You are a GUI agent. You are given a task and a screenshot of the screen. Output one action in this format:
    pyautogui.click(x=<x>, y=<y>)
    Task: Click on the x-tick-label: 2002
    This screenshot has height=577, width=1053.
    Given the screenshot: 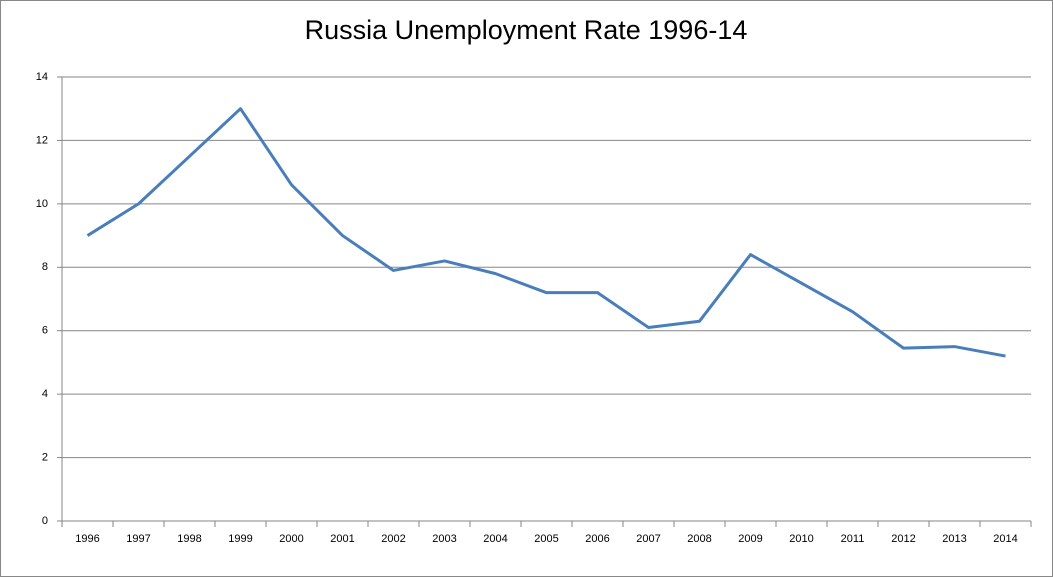 What is the action you would take?
    pyautogui.click(x=393, y=539)
    